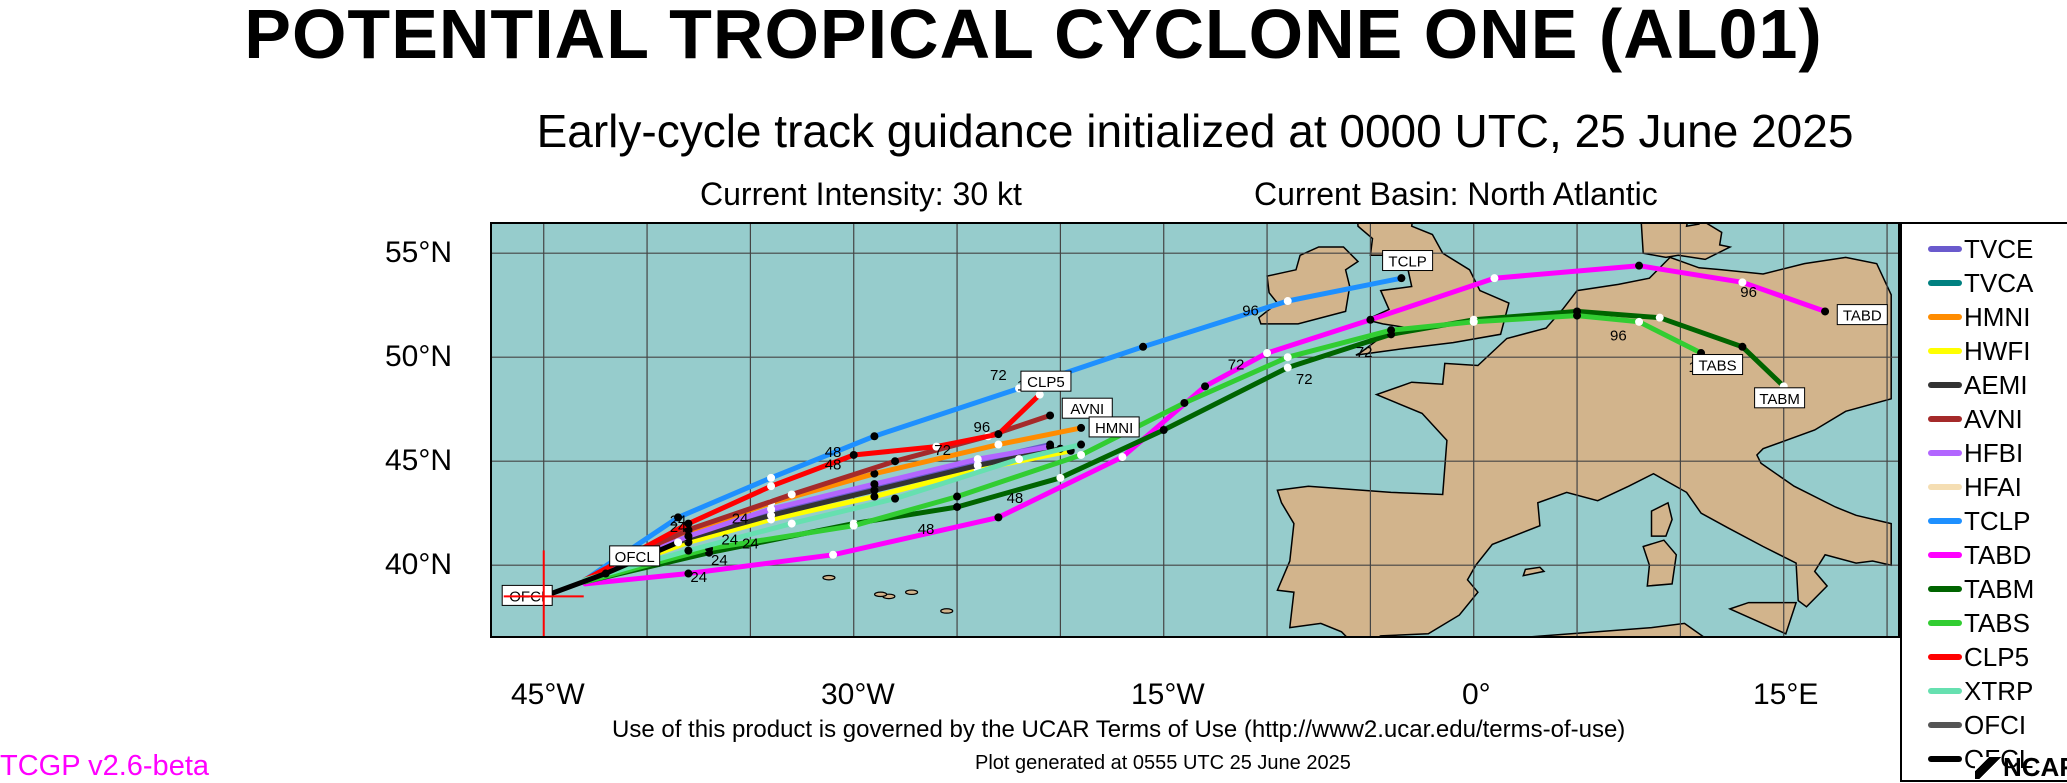  What do you see at coordinates (1661, 519) in the screenshot?
I see `landmass` at bounding box center [1661, 519].